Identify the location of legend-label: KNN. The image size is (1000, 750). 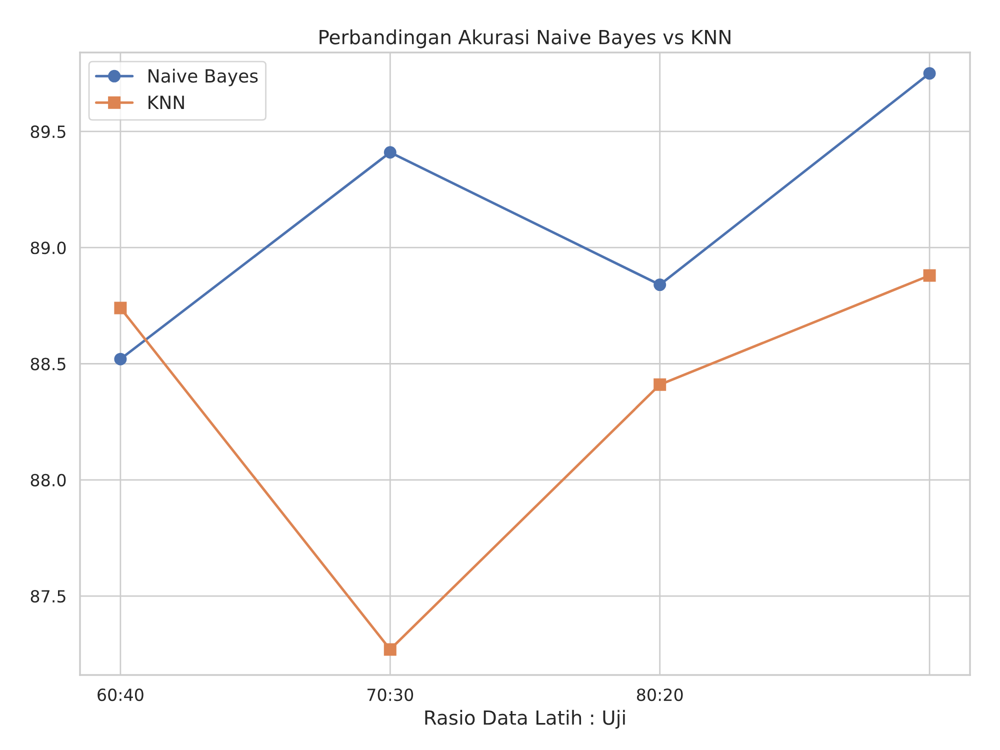
(166, 102).